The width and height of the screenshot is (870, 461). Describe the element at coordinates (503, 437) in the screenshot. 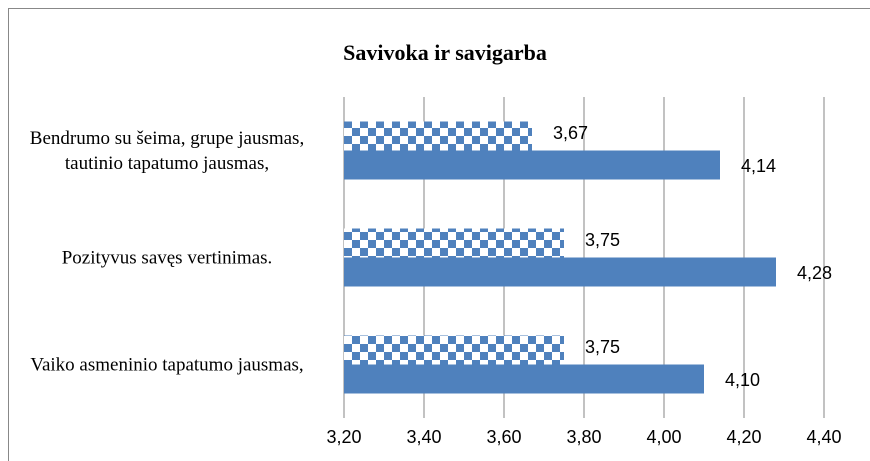

I see `x-tick-label: 3,60` at that location.